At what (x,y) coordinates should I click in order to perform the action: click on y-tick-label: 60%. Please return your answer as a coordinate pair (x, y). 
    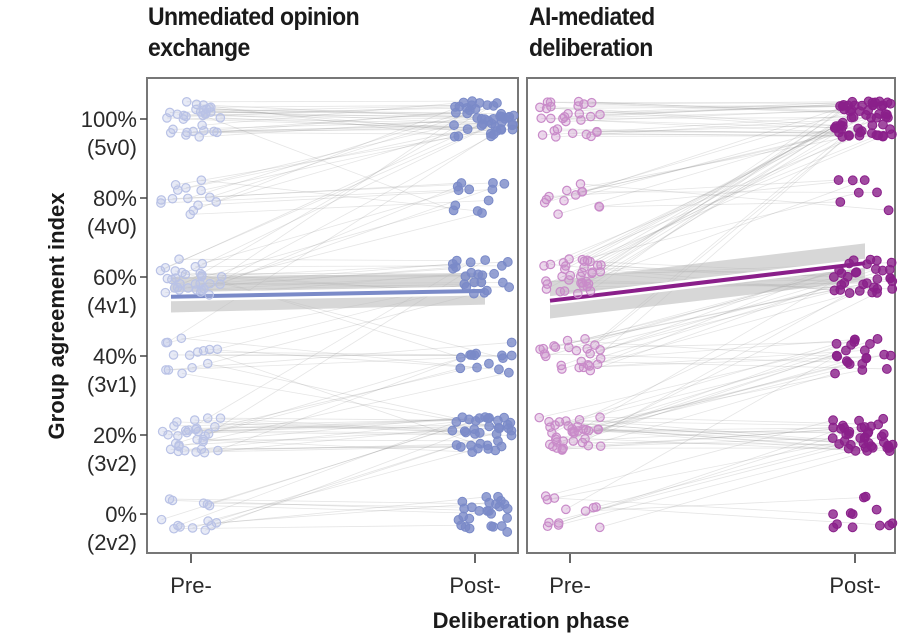
    Looking at the image, I should click on (115, 277).